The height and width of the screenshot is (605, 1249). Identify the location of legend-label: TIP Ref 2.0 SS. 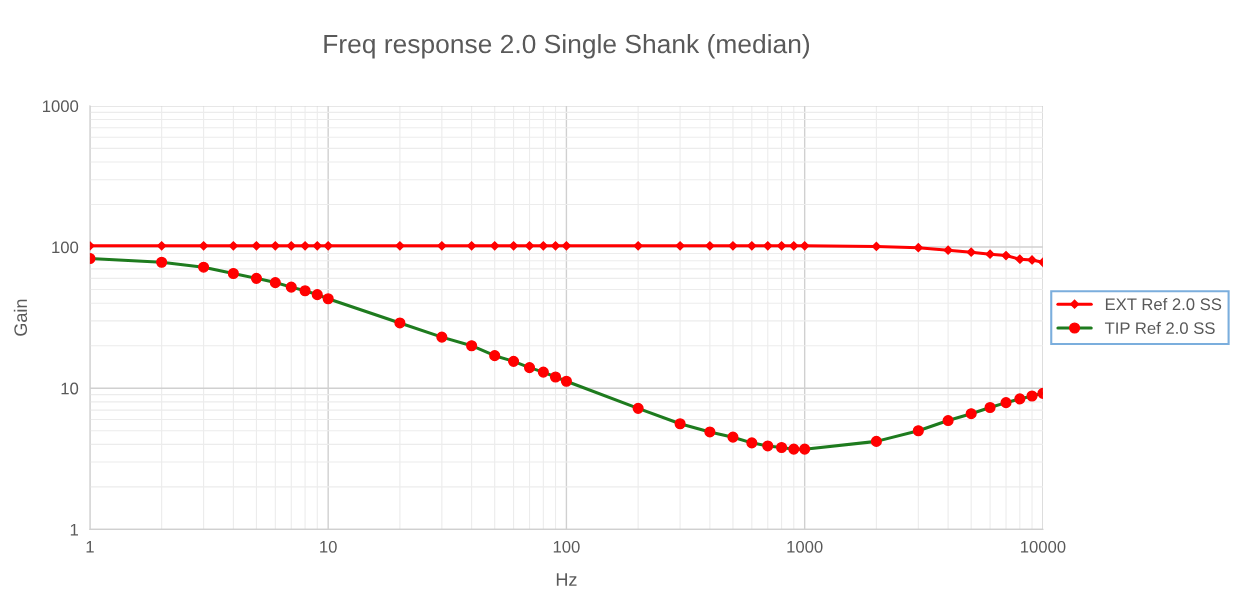
(1159, 328).